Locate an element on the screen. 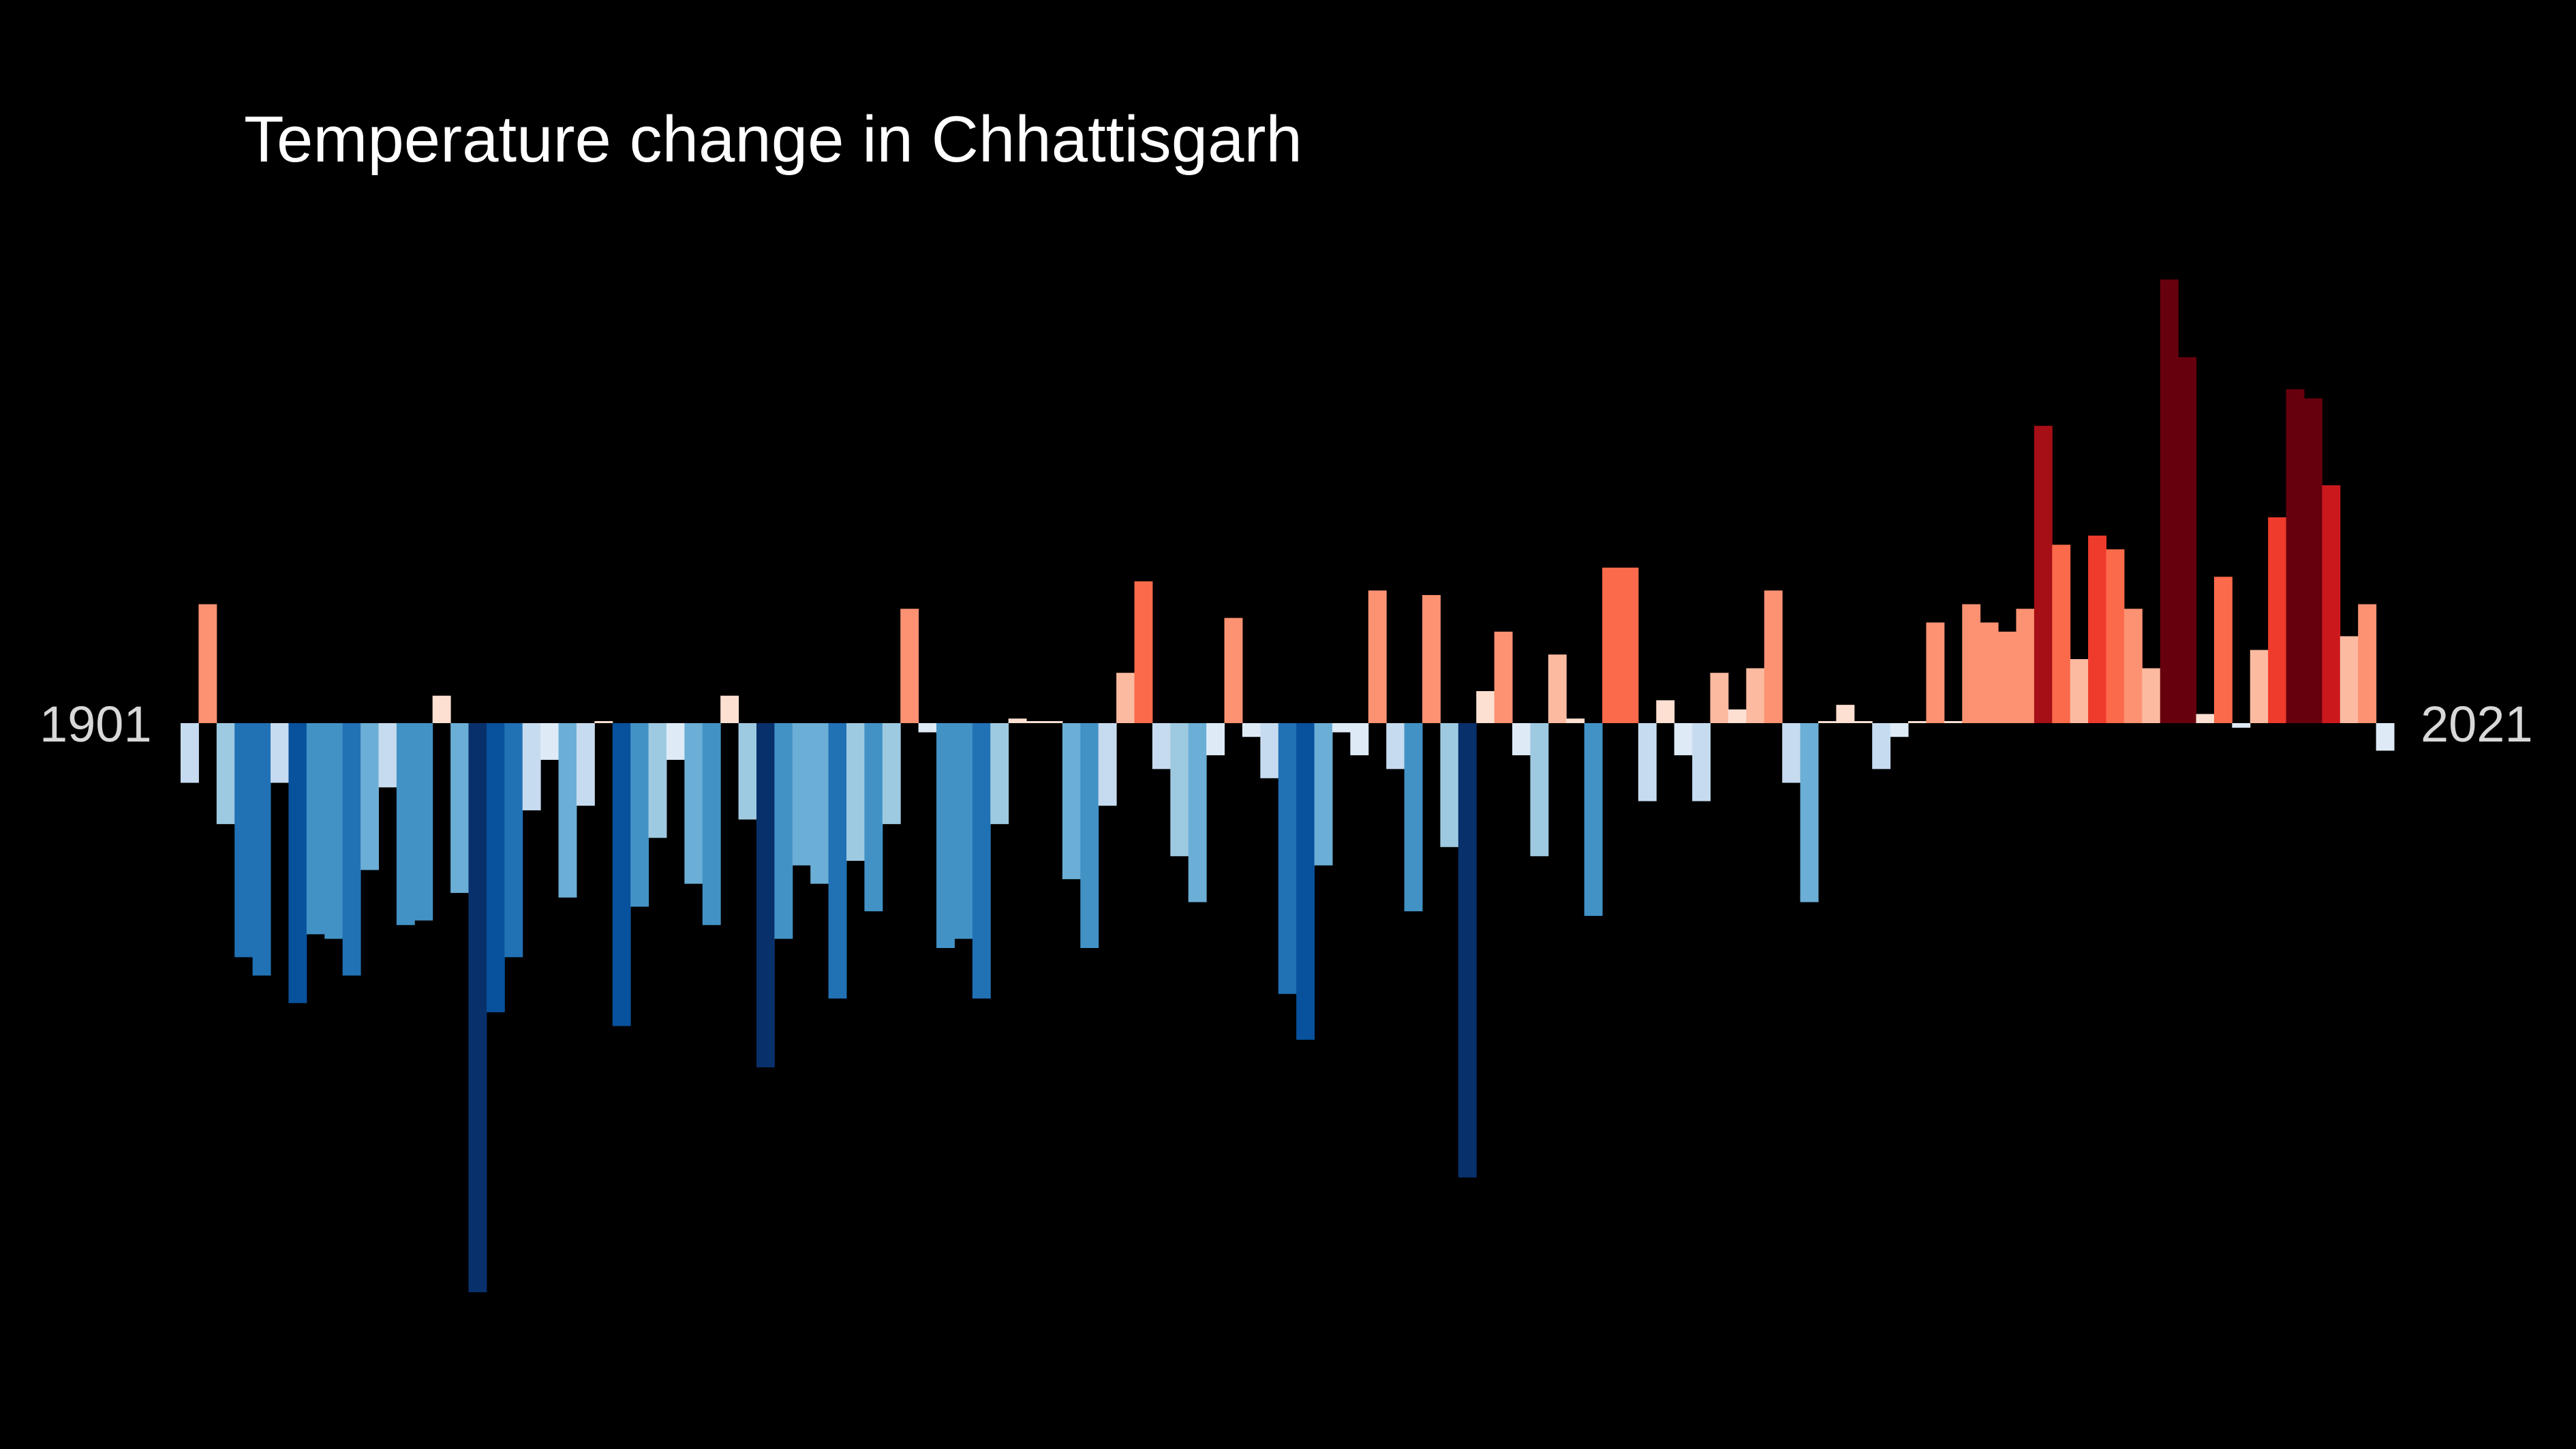  bar-1971 is located at coordinates (1449, 785).